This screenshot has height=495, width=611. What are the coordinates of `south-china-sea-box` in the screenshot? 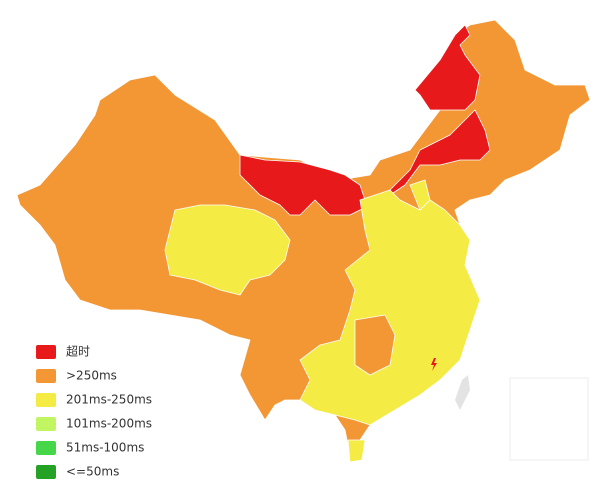 It's located at (549, 419).